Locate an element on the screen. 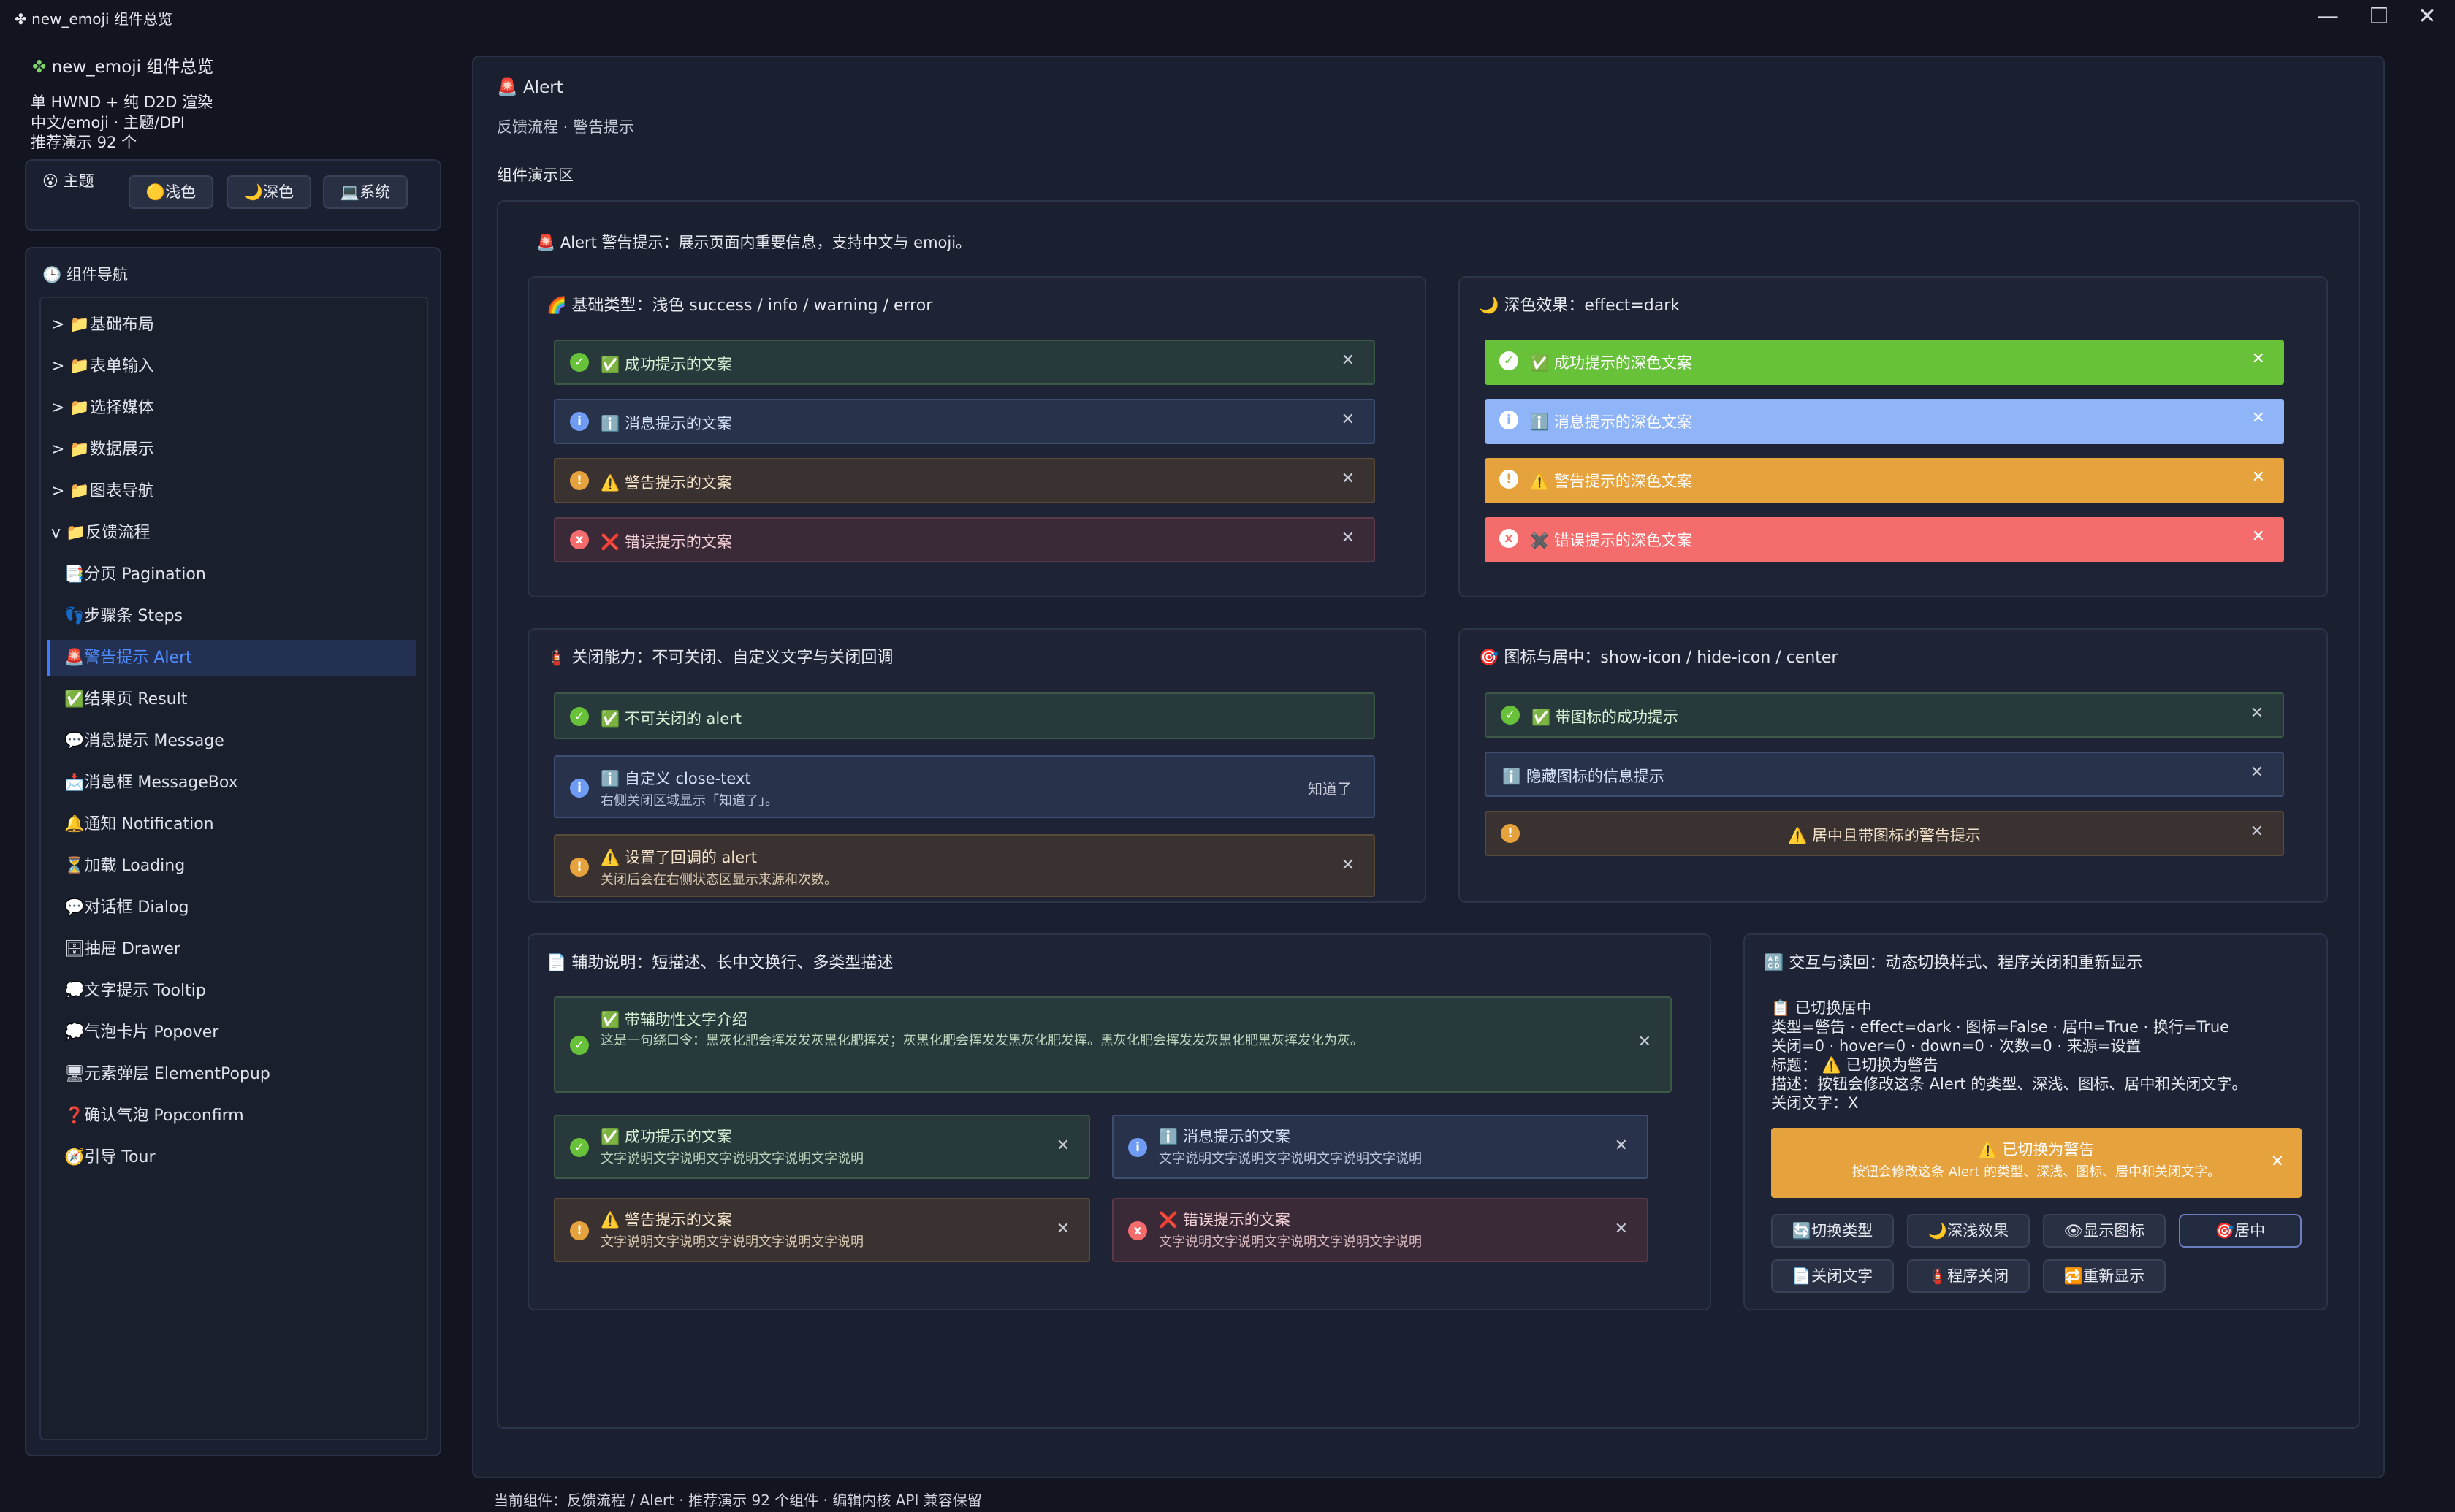 The height and width of the screenshot is (1512, 2455). nav-item-pagination: 📑分页 Pagination is located at coordinates (135, 574).